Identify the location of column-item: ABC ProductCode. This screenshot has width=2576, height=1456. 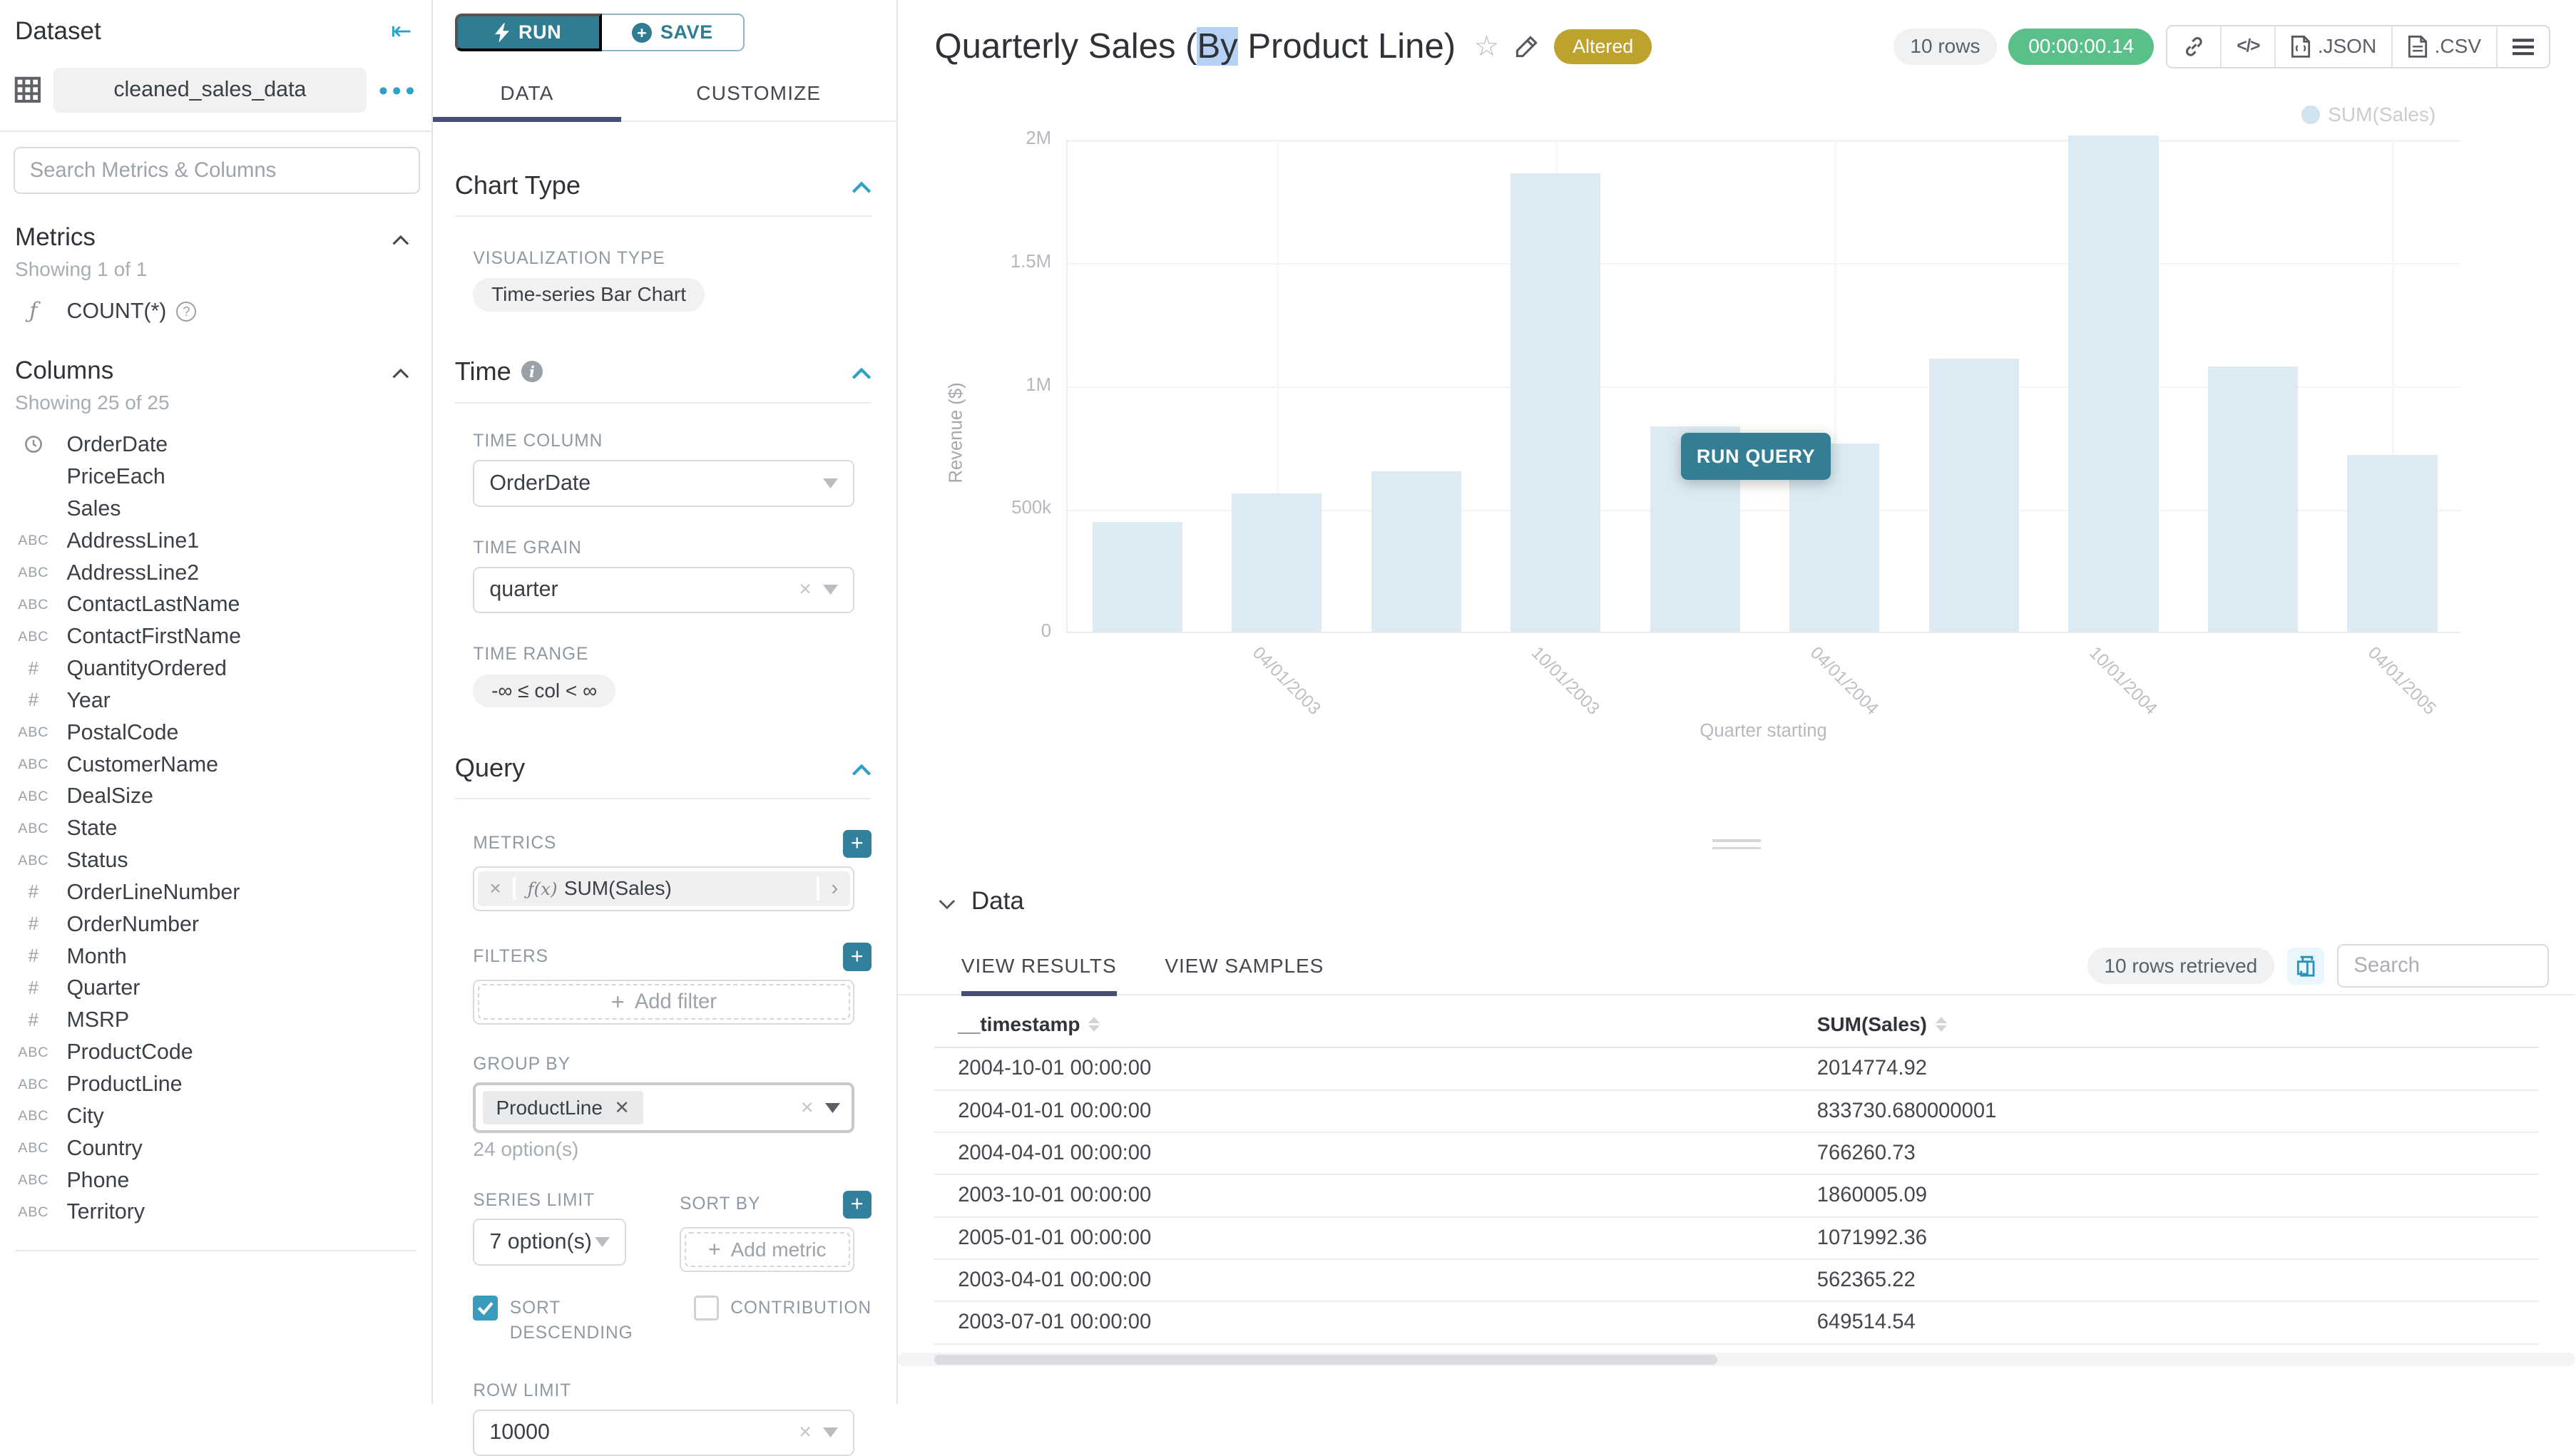
(215, 1053).